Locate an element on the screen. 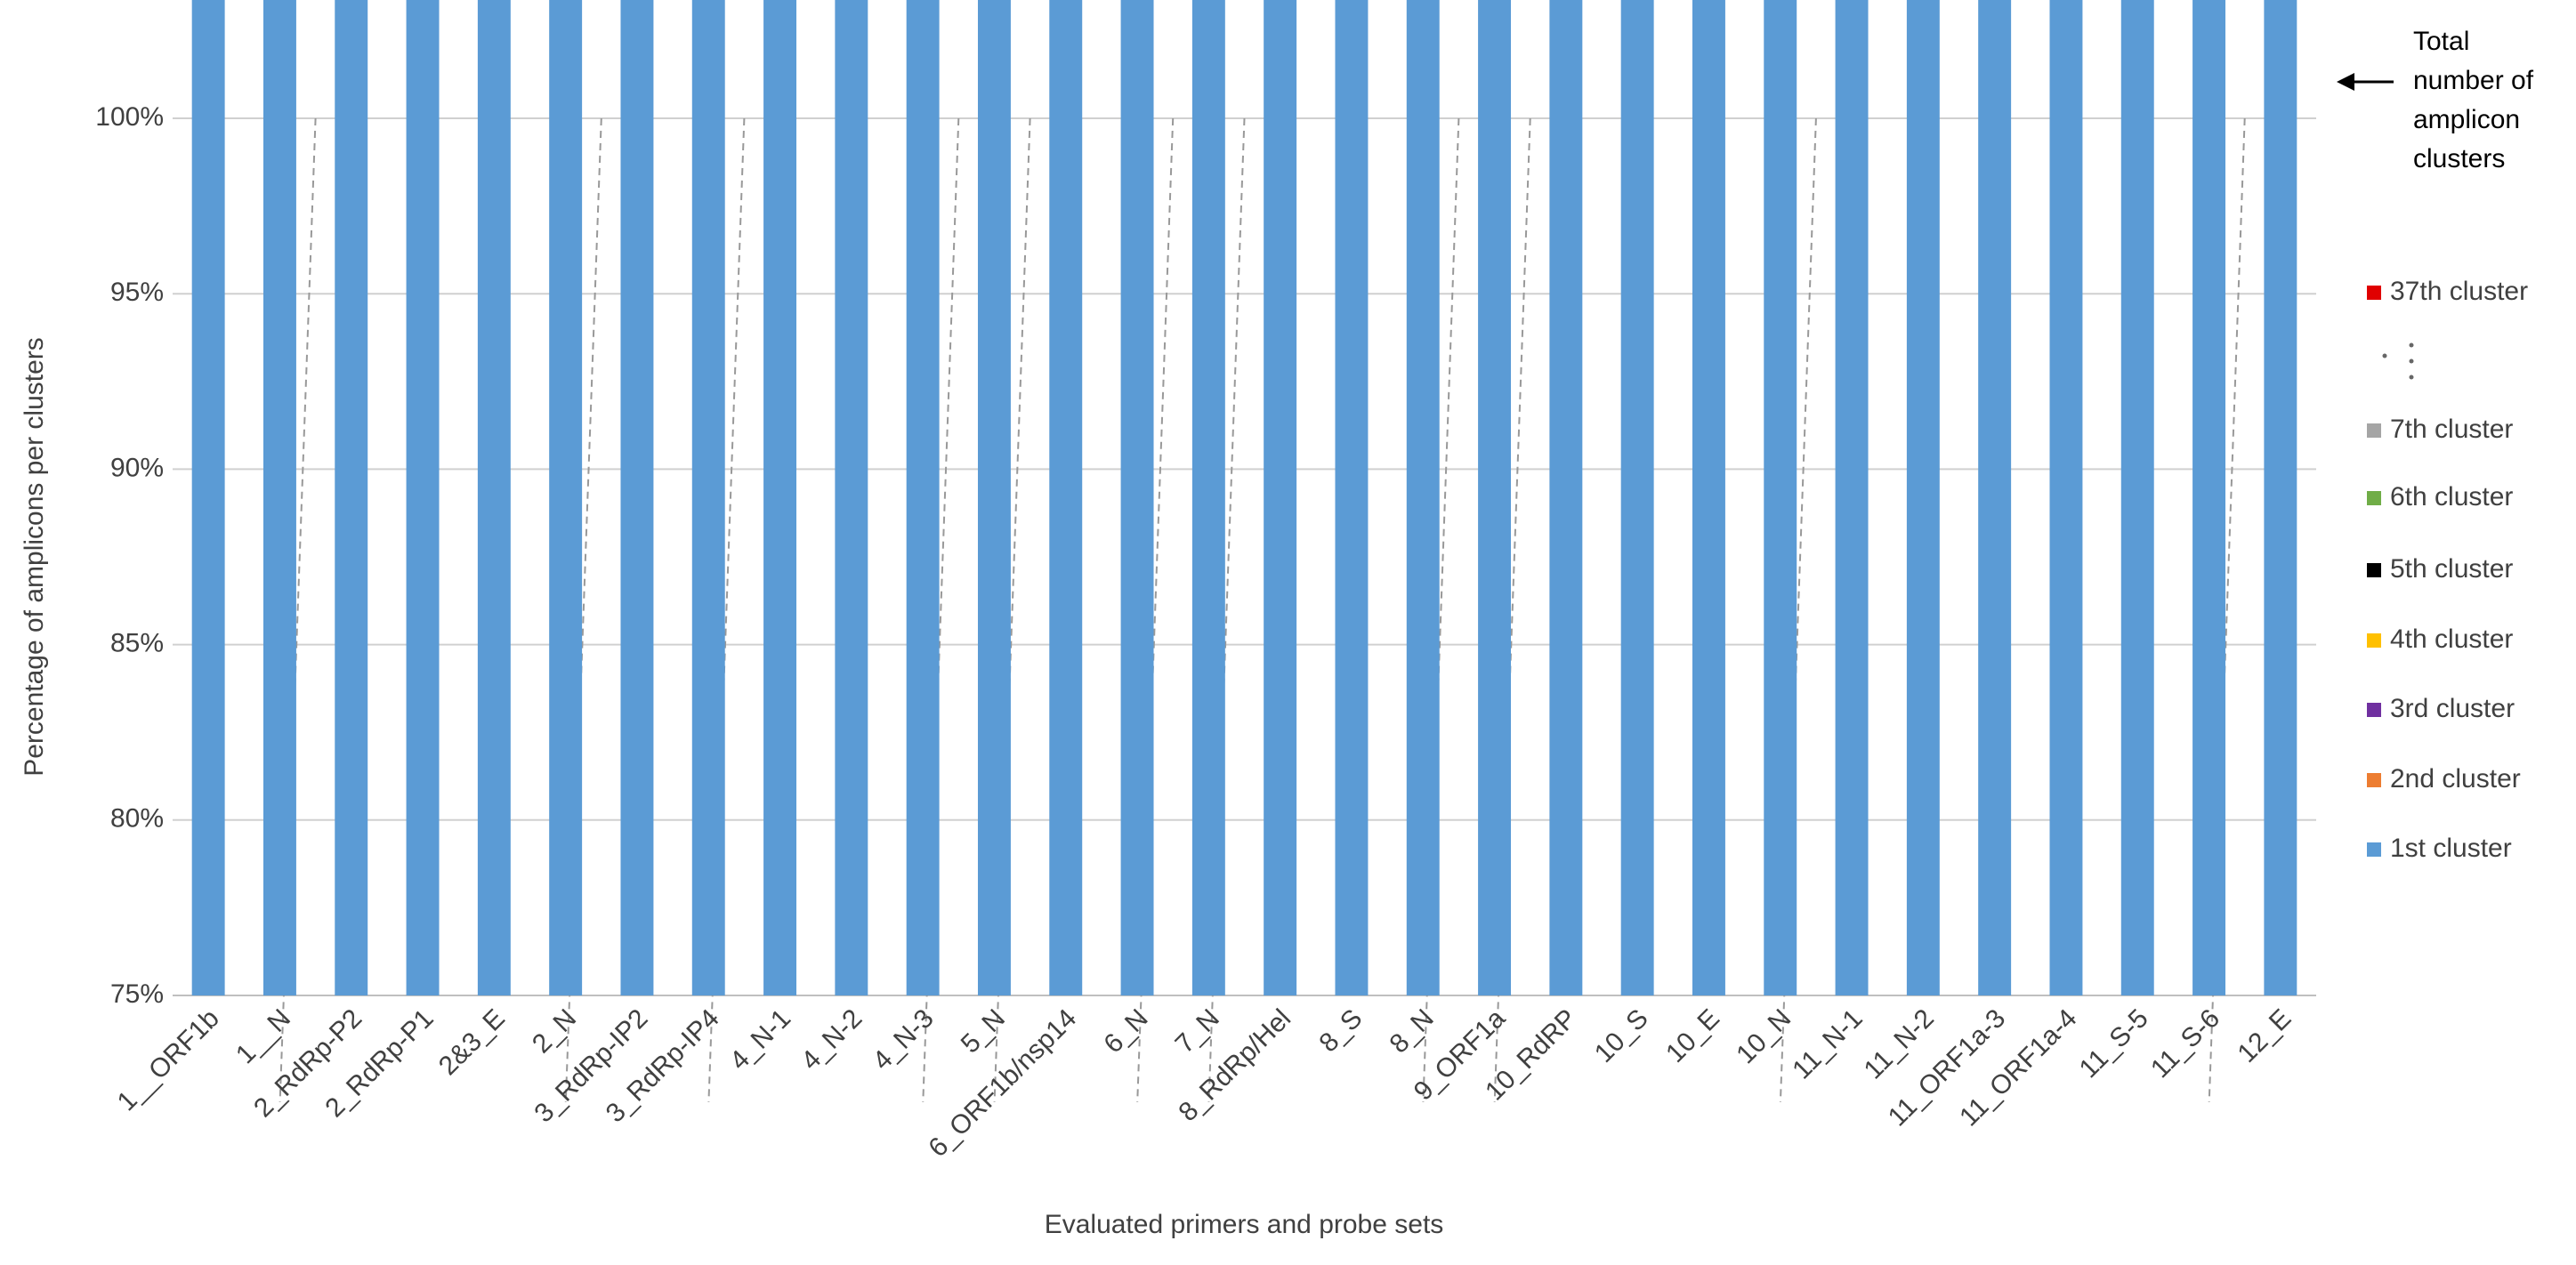 Image resolution: width=2576 pixels, height=1265 pixels. annotation: number of is located at coordinates (2473, 80).